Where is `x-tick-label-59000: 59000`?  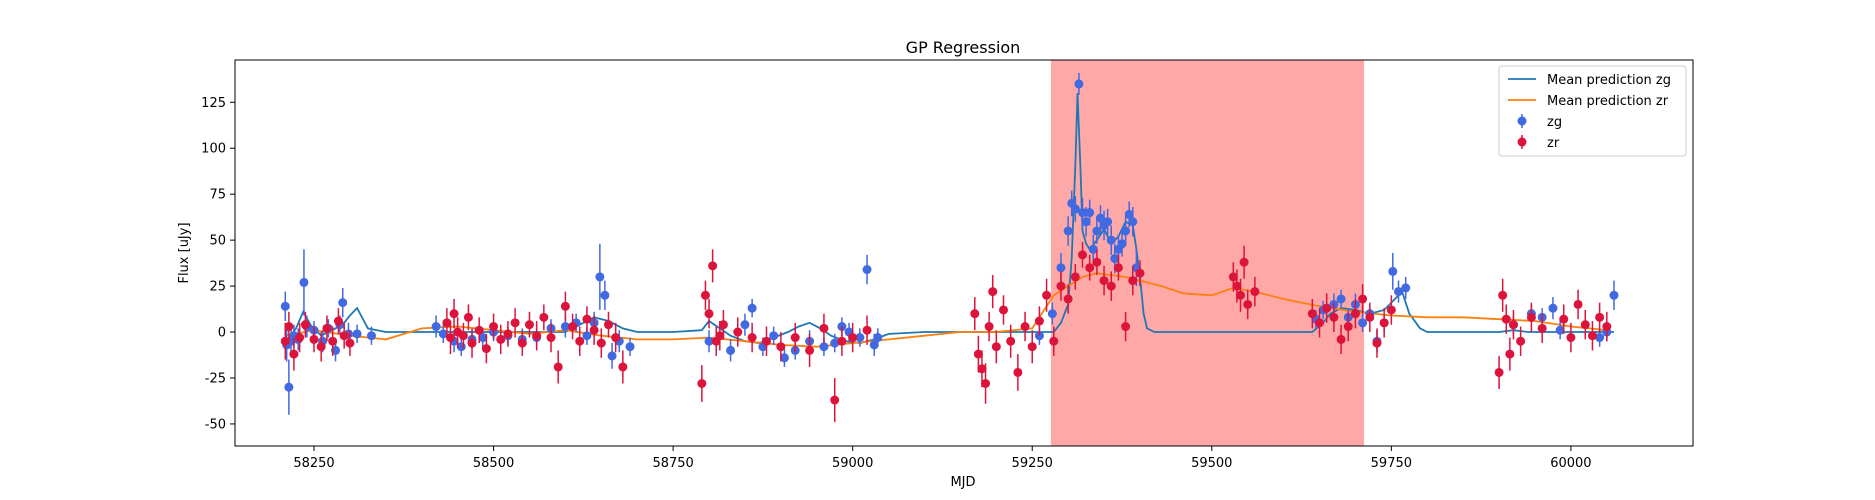 x-tick-label-59000: 59000 is located at coordinates (852, 463).